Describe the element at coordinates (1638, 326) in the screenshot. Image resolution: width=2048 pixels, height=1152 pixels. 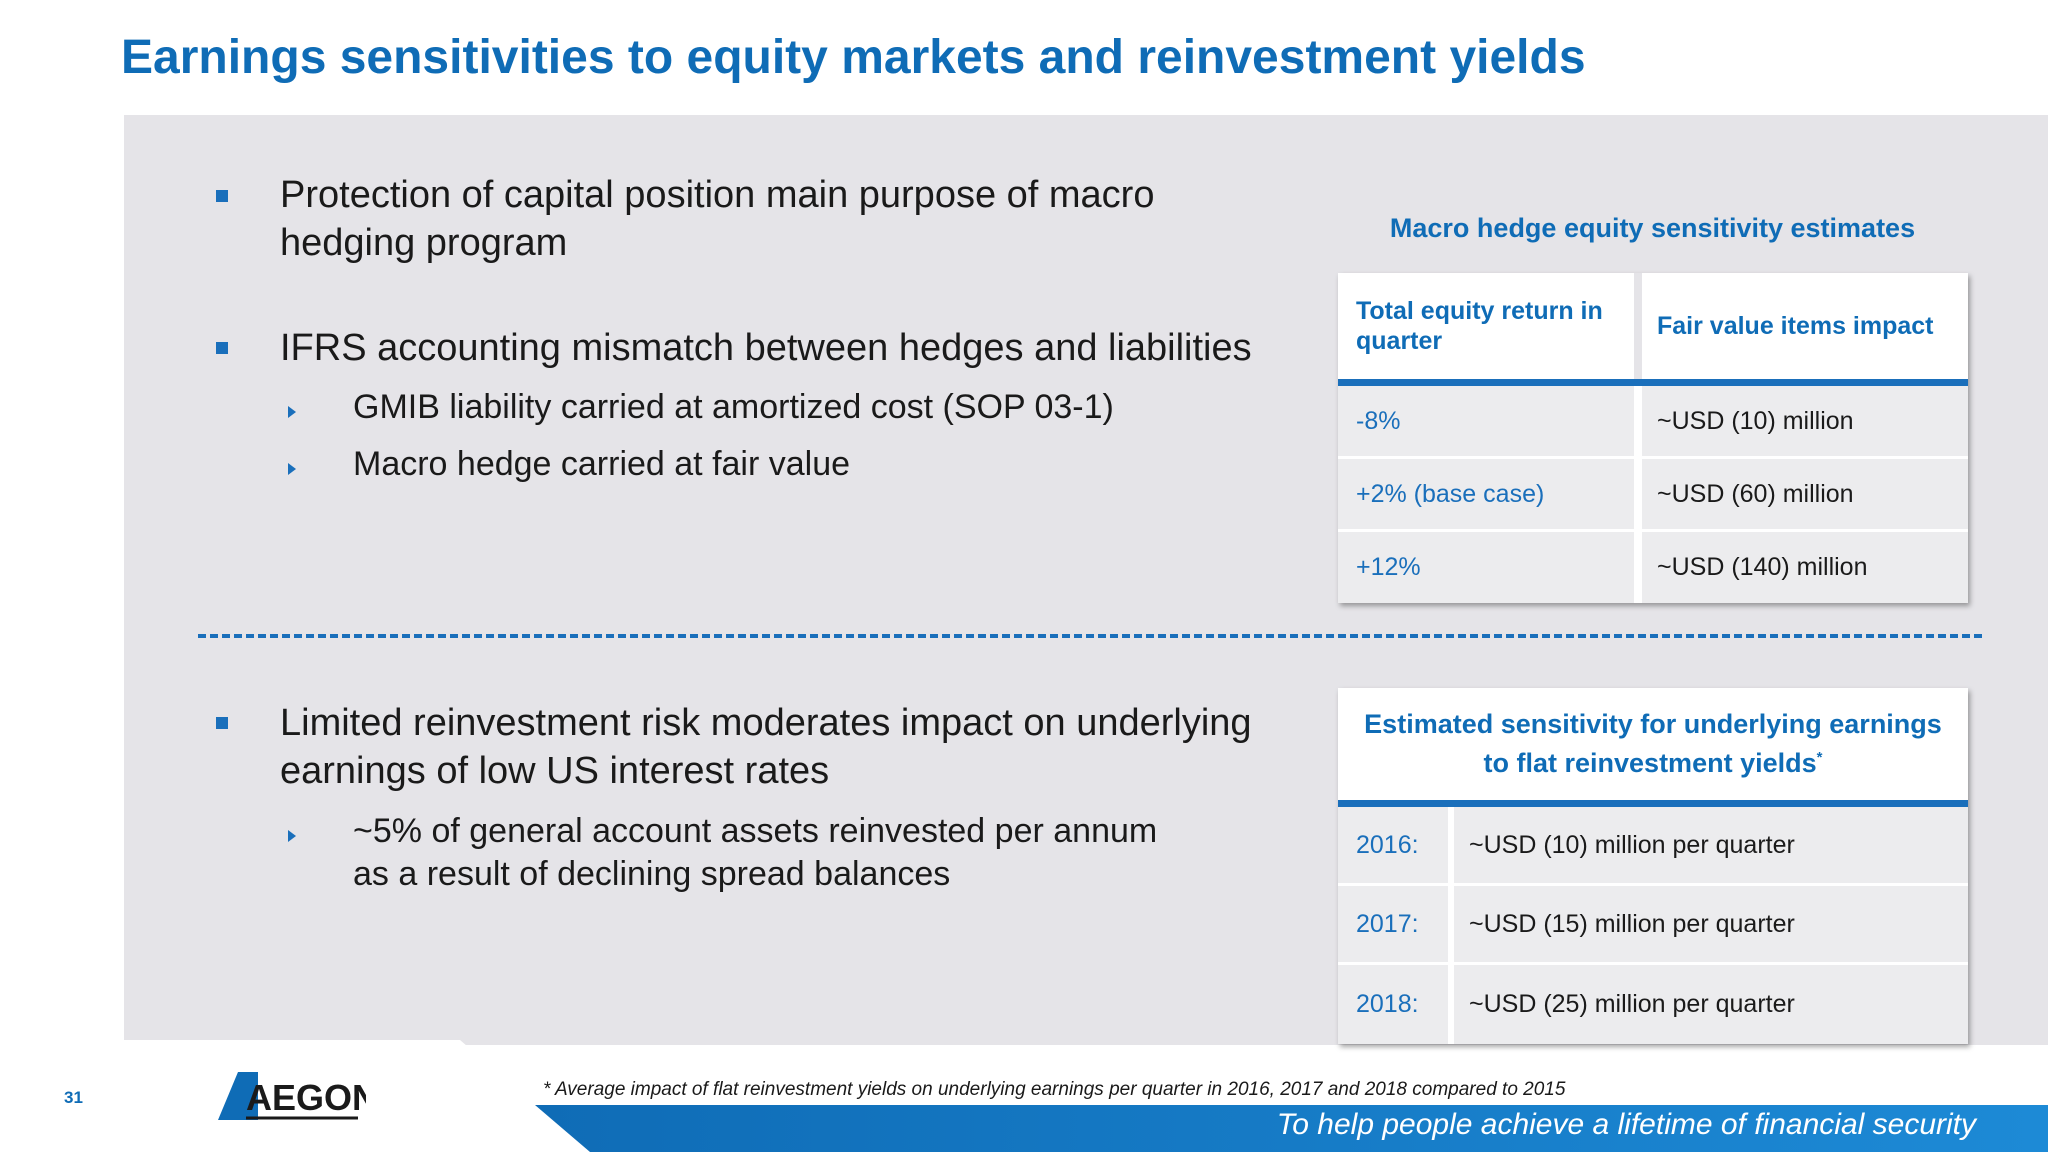
I see `column-divider` at that location.